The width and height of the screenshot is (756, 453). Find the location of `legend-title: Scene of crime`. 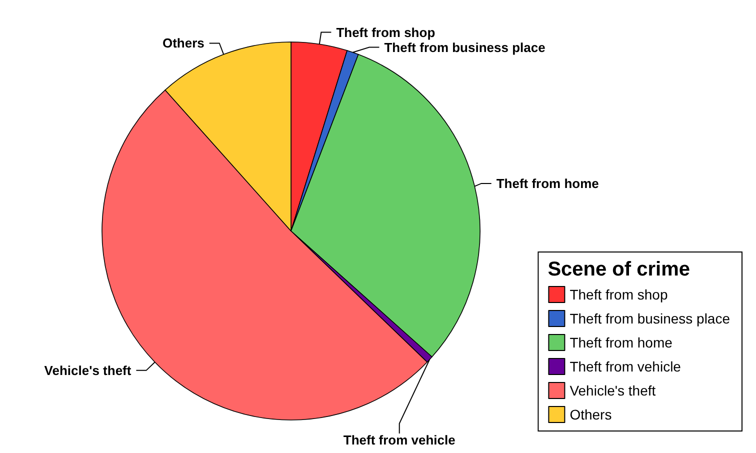

legend-title: Scene of crime is located at coordinates (619, 269).